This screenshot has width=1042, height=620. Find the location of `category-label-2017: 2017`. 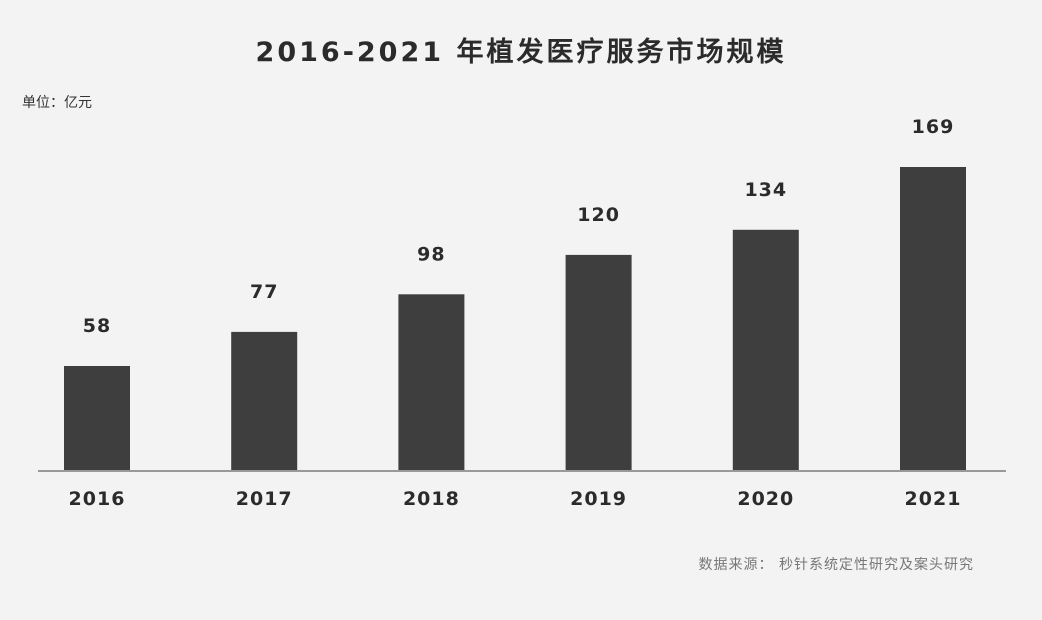

category-label-2017: 2017 is located at coordinates (264, 499).